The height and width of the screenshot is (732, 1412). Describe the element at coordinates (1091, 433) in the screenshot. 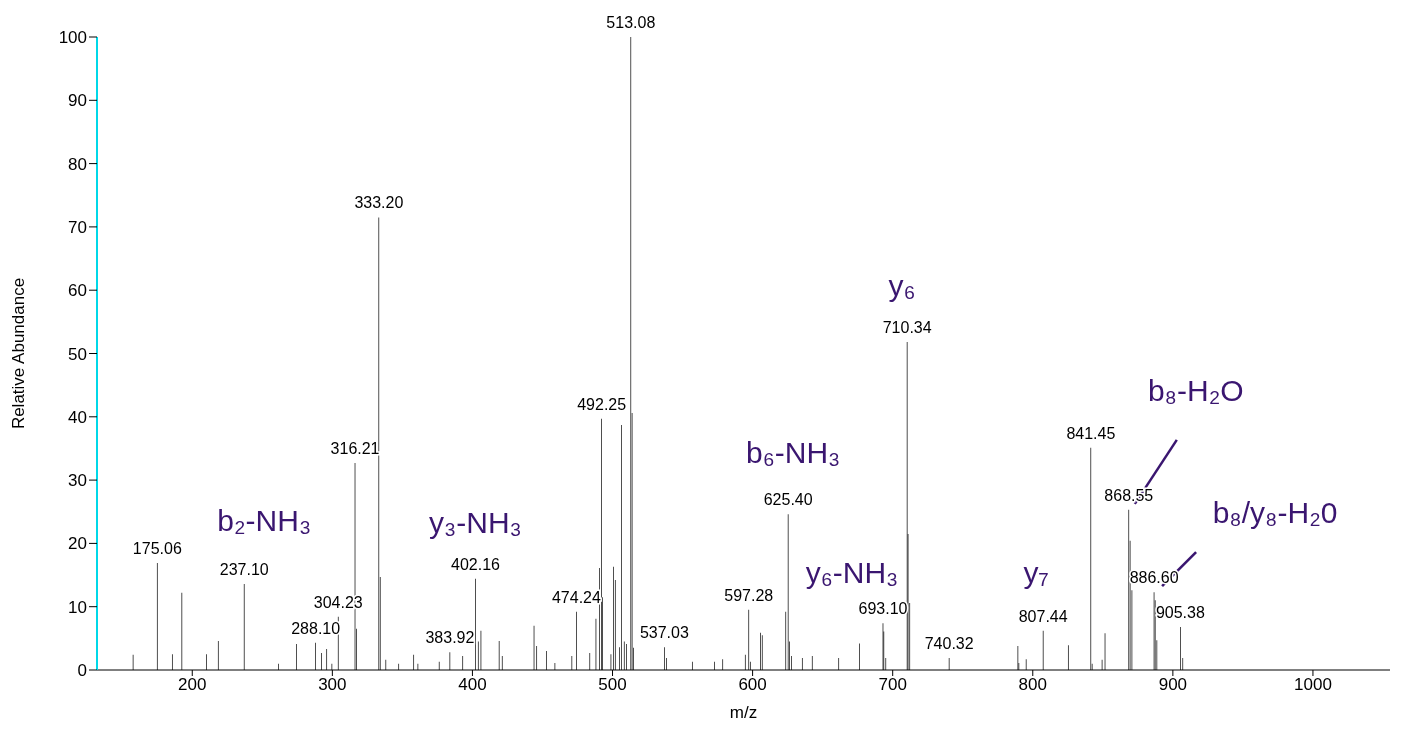

I see `annotation: 841.45` at that location.